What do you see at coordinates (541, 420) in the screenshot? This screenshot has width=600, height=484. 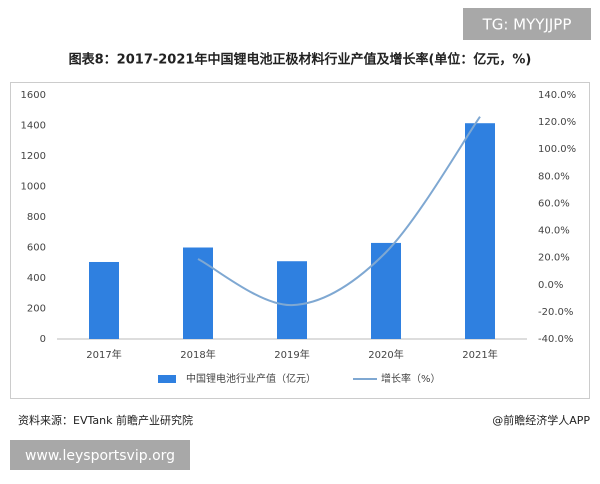 I see `credit: @前瞻经济学人APP` at bounding box center [541, 420].